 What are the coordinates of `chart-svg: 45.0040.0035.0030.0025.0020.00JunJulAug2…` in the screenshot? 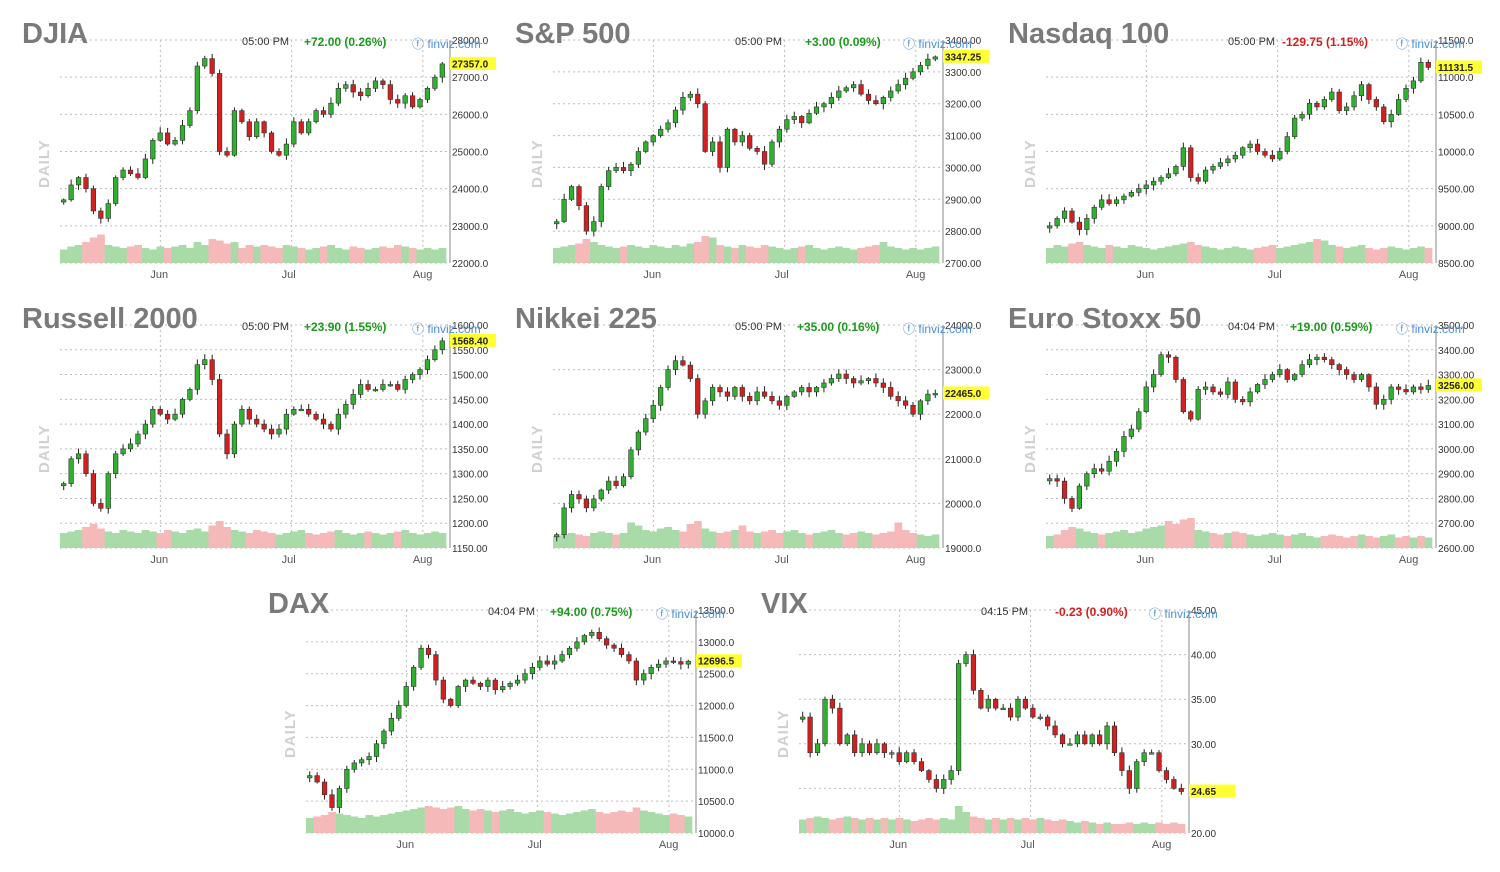 It's located at (1017, 728).